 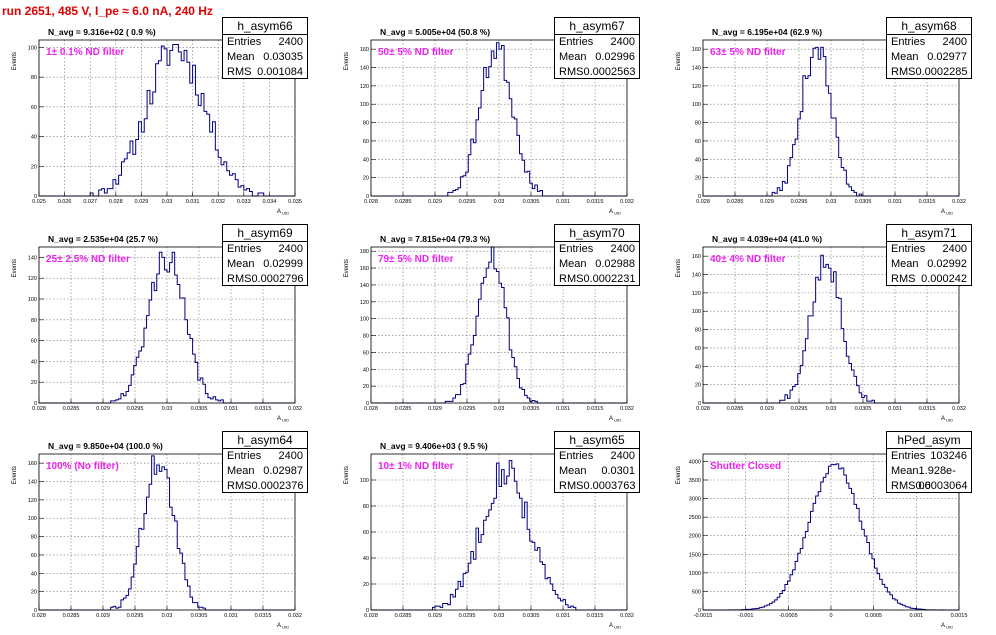 I want to click on x-tick-label: 0.026, so click(x=65, y=202).